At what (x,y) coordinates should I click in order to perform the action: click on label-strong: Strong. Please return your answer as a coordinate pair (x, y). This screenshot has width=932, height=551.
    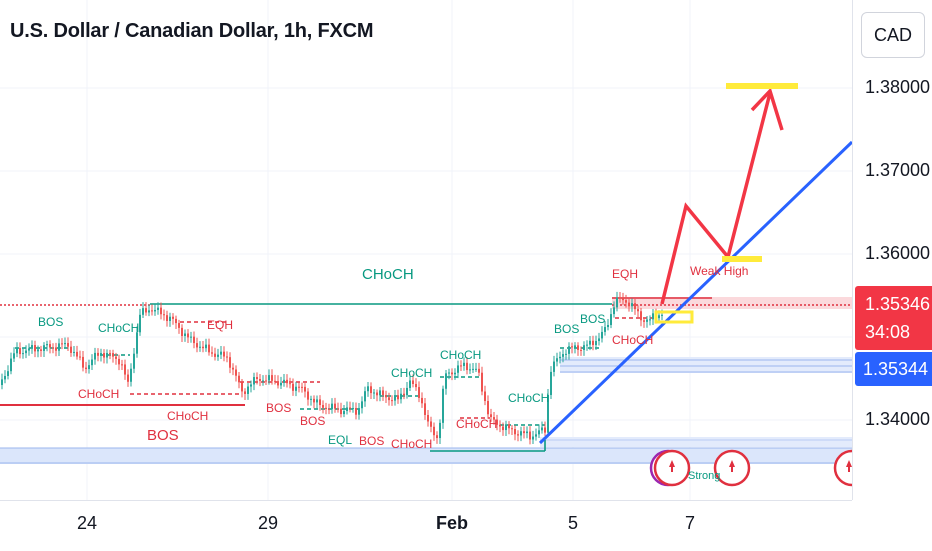
    Looking at the image, I should click on (704, 476).